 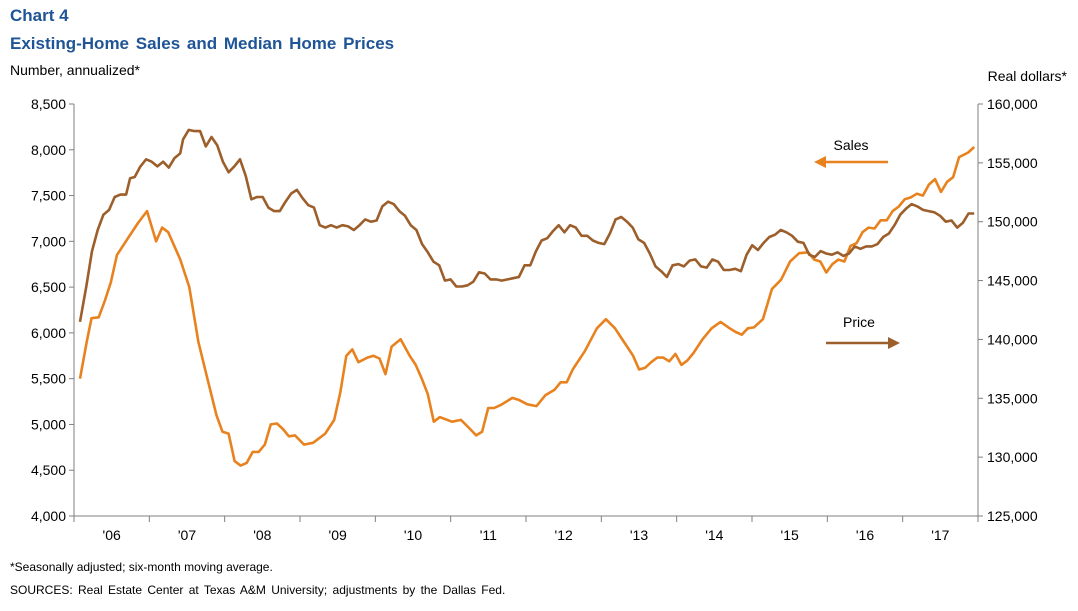 I want to click on x-tick-label: '09, so click(x=338, y=535).